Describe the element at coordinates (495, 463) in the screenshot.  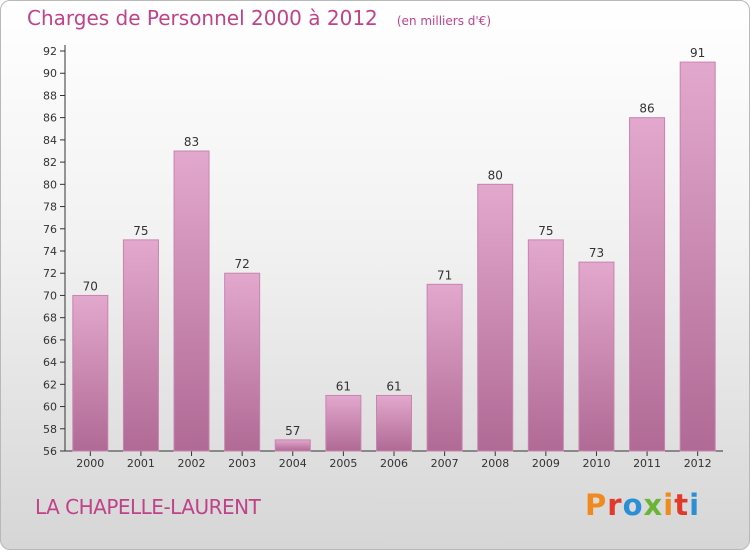
I see `x-tick-label: 2008` at that location.